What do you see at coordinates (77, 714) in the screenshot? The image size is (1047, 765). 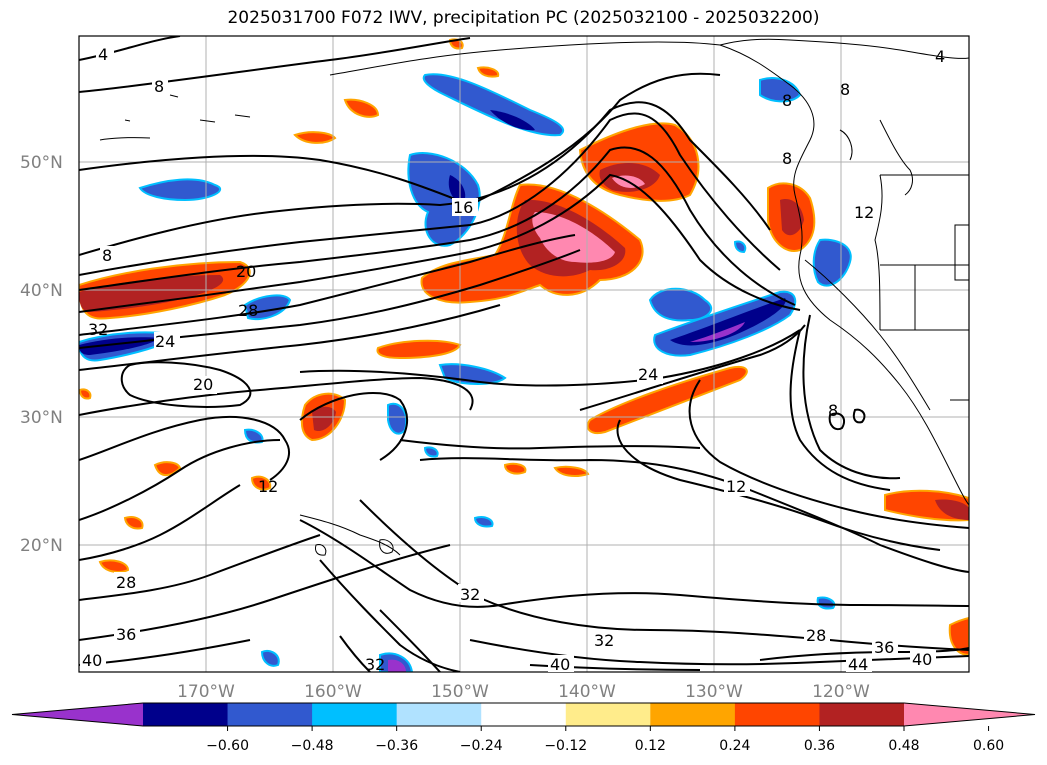 I see `colorbar-extend-min` at bounding box center [77, 714].